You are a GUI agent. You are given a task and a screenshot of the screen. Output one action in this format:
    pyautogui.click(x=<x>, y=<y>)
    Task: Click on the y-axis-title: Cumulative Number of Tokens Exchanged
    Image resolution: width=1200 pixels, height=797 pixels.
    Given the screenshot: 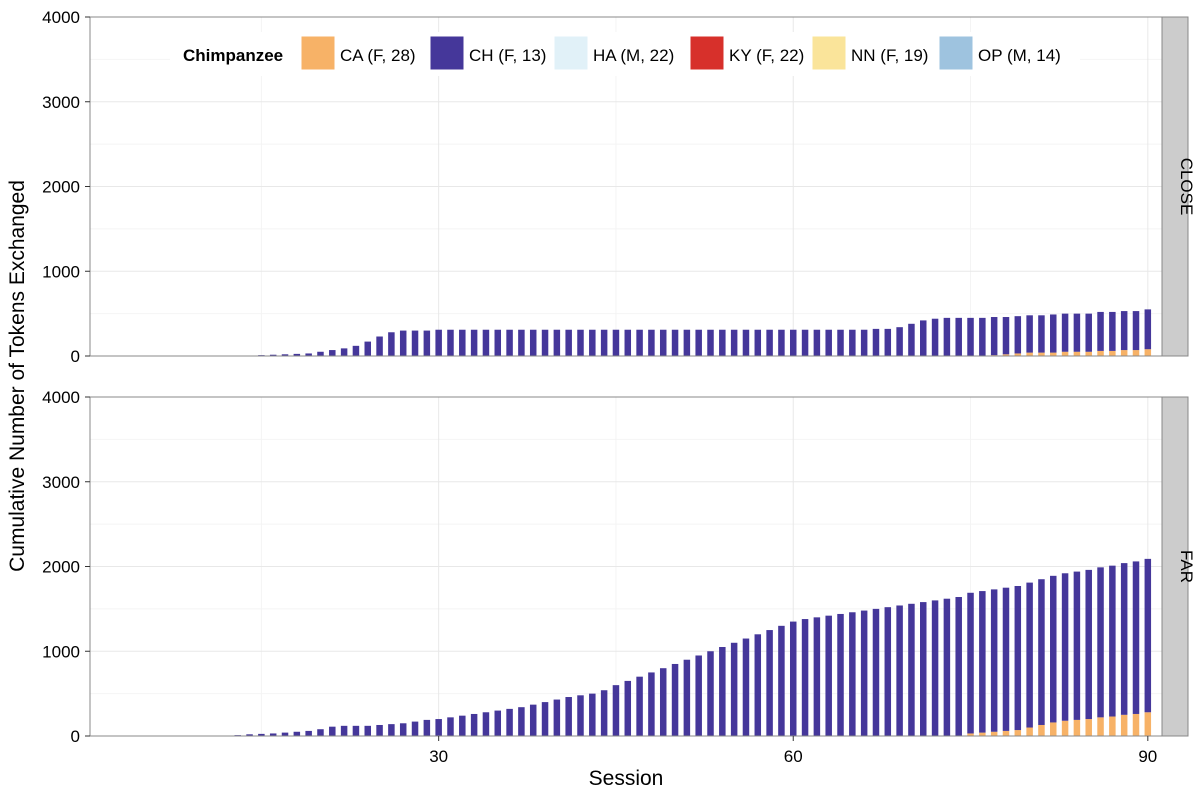 What is the action you would take?
    pyautogui.click(x=17, y=376)
    